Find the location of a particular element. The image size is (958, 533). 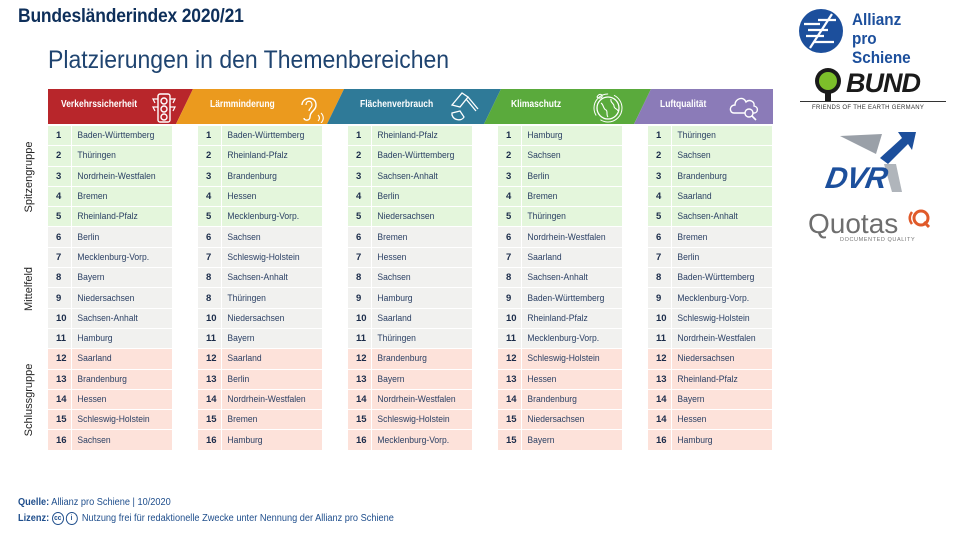

table-row: 14 Hessen is located at coordinates (710, 420).